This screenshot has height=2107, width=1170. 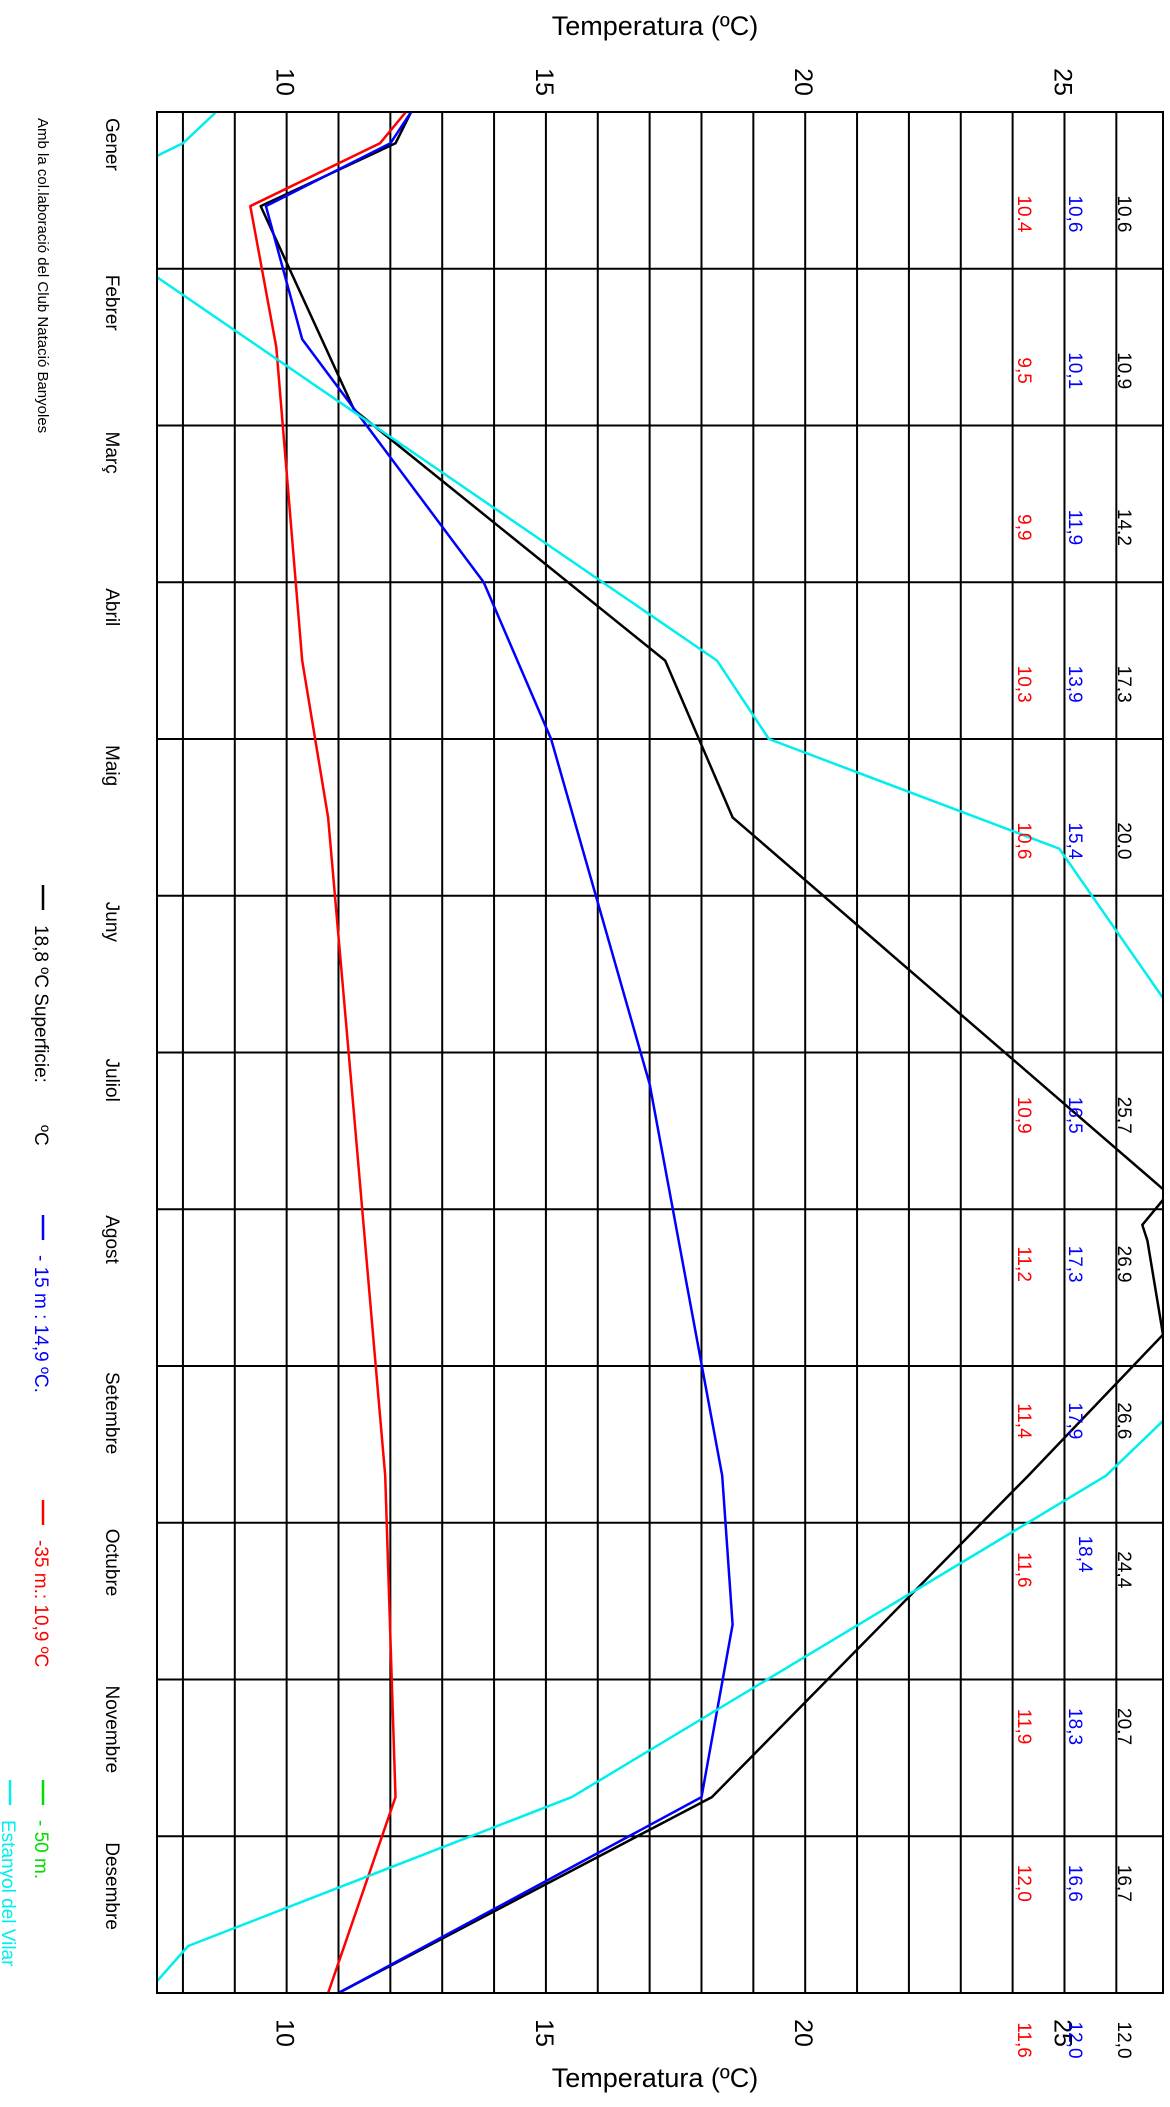 What do you see at coordinates (328, 1052) in the screenshot?
I see `series-line` at bounding box center [328, 1052].